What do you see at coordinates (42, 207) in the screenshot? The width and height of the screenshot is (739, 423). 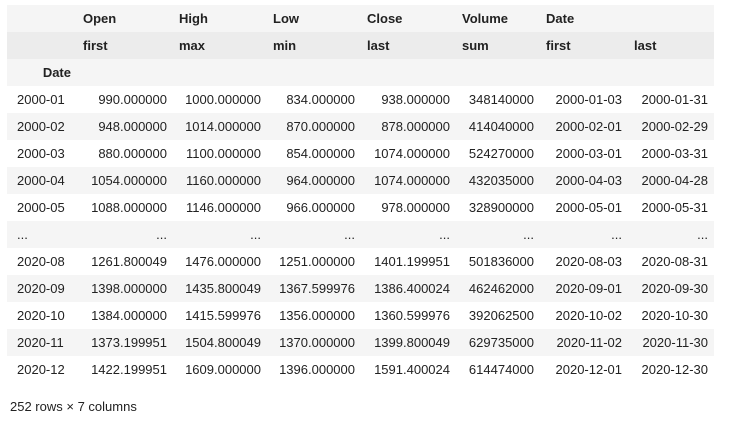 I see `row-index-cell: 2000-05` at bounding box center [42, 207].